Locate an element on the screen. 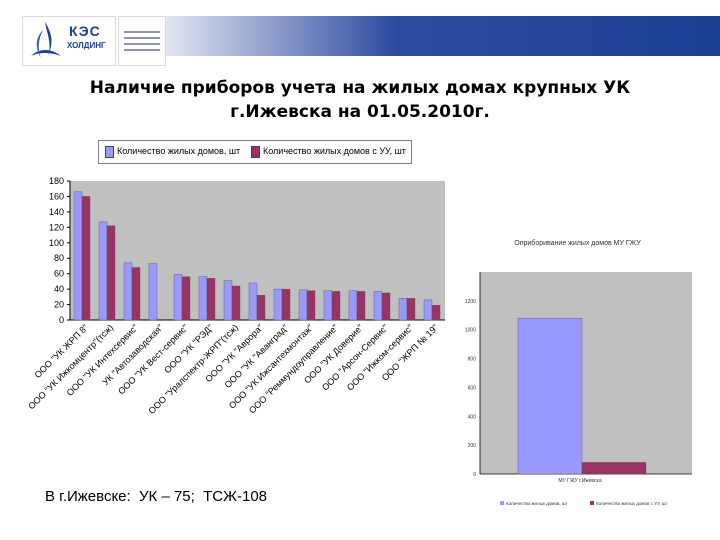  summary-text: В г.Ижевске: УК – 75; ТСЖ-108 is located at coordinates (156, 496).